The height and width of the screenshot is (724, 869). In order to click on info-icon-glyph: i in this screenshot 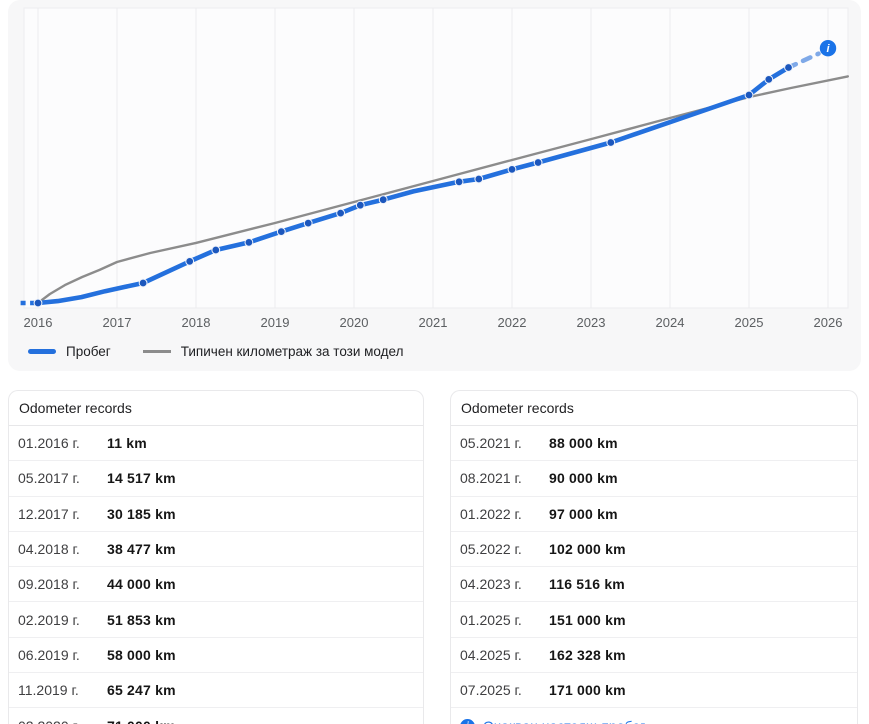, I will do `click(828, 49)`.